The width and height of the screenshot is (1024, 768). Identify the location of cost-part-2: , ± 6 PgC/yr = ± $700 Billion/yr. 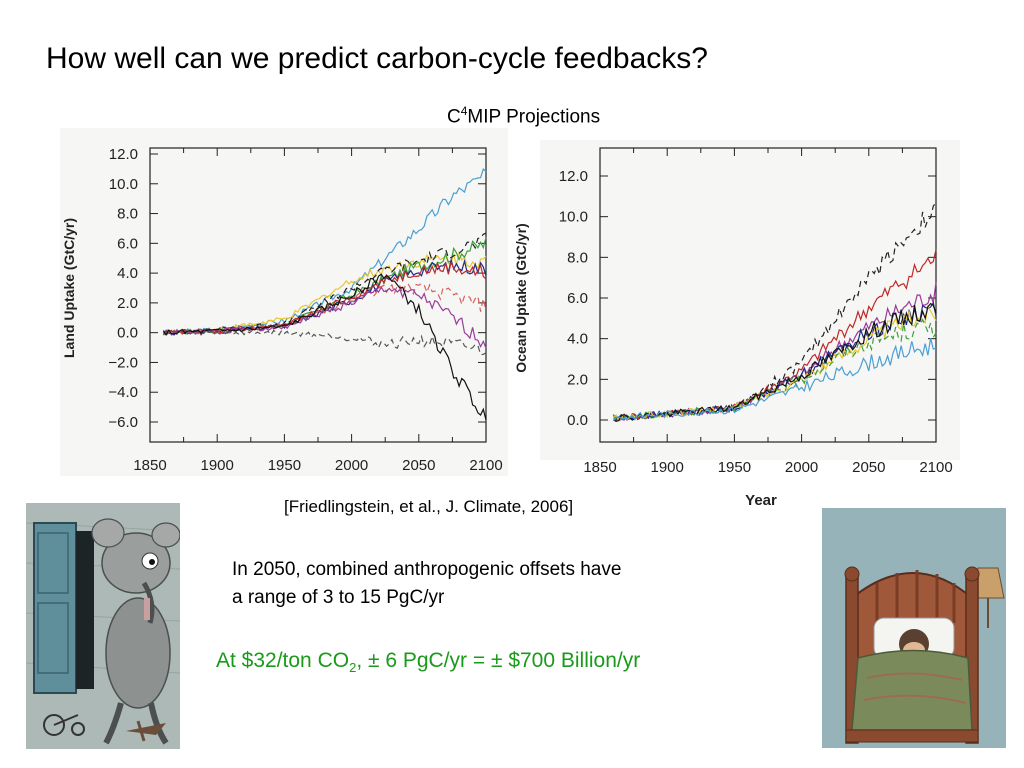
(498, 660).